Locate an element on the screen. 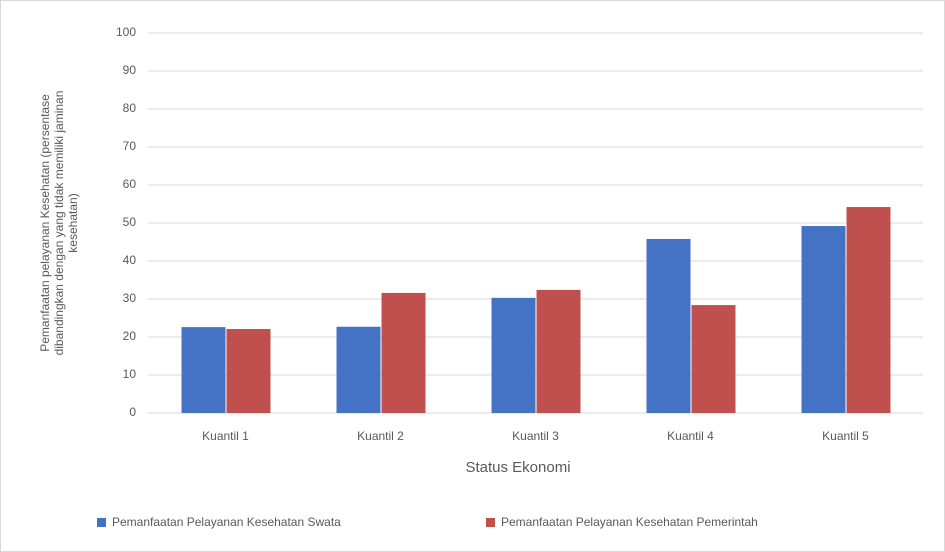  legend-label: Pemanfaatan Pelayanan Kesehatan Swata is located at coordinates (226, 522).